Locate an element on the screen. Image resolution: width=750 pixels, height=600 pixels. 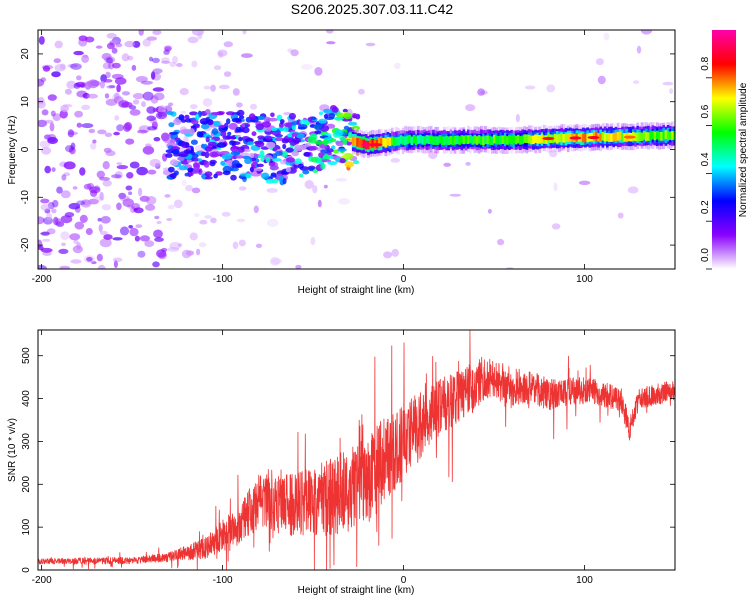
colorbar-bar is located at coordinates (724, 149).